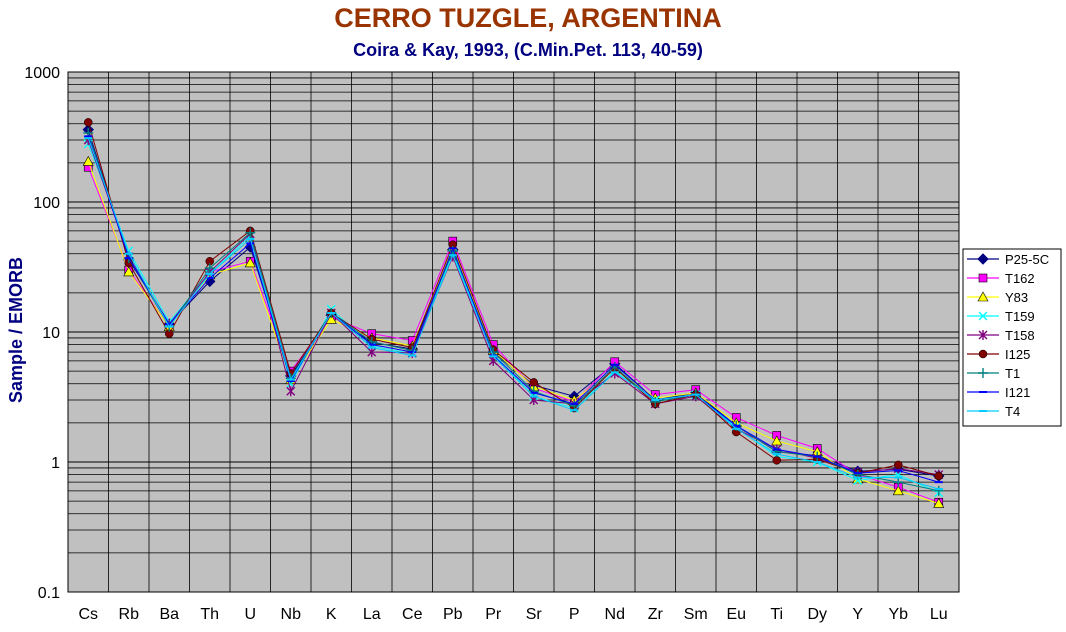 The image size is (1066, 632). Describe the element at coordinates (939, 614) in the screenshot. I see `x-tick-label: Lu` at that location.